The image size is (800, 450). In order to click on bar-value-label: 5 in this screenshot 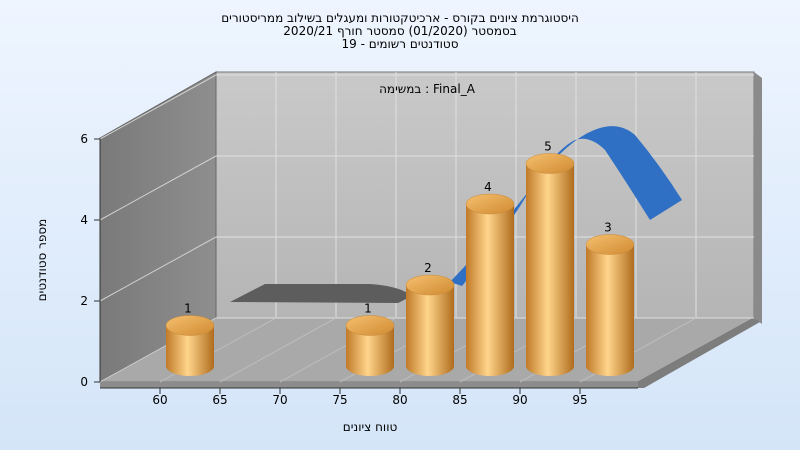, I will do `click(548, 147)`.